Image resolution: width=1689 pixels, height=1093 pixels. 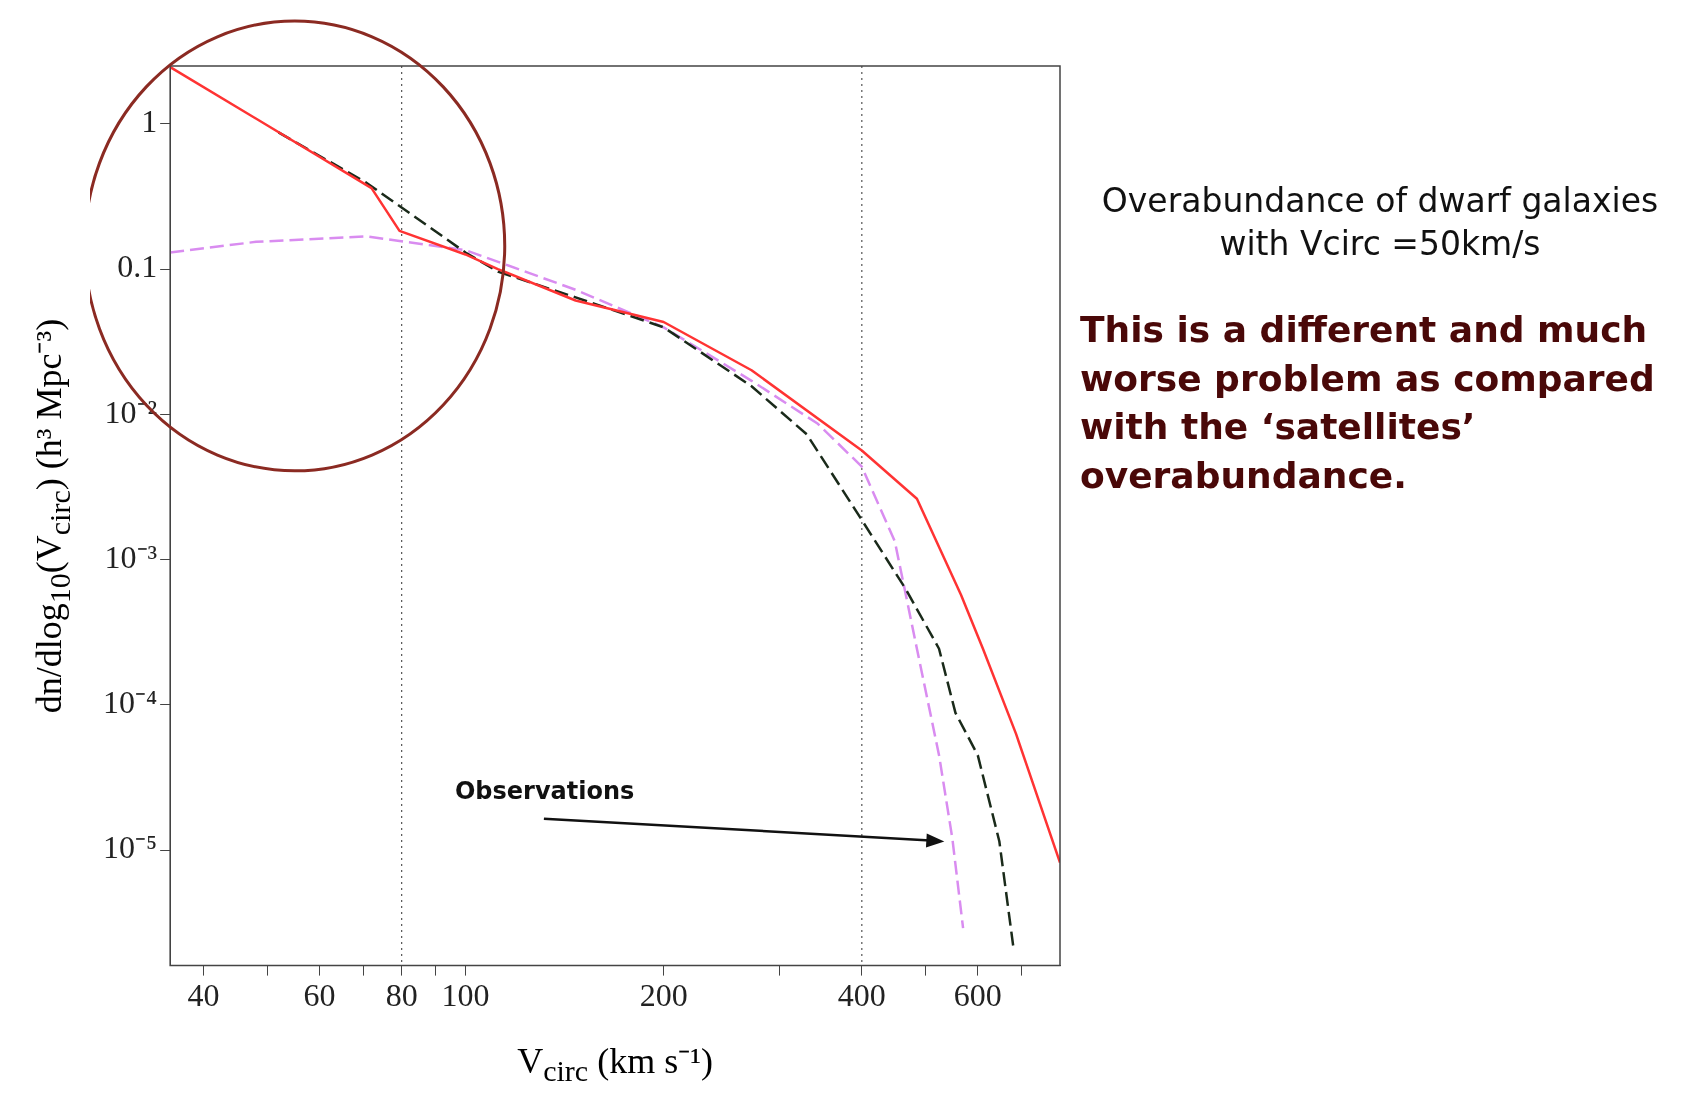 What do you see at coordinates (465, 995) in the screenshot?
I see `x-tick-label: 100` at bounding box center [465, 995].